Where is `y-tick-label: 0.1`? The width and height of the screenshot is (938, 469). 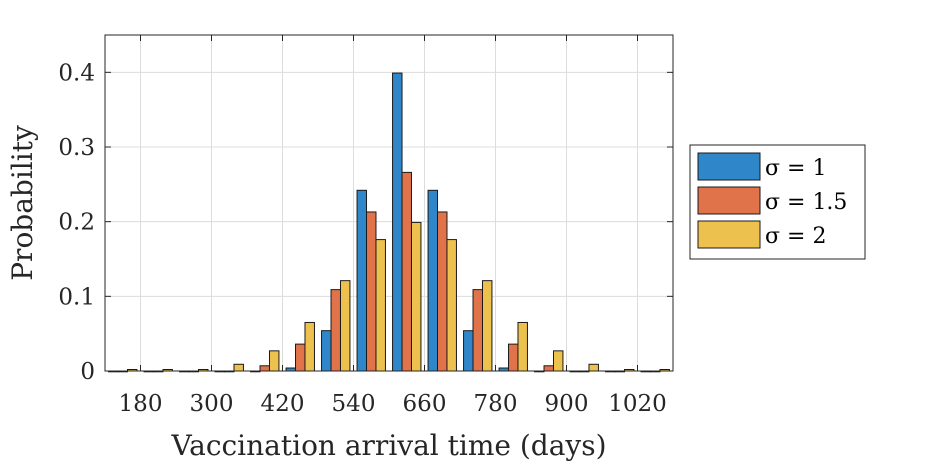 y-tick-label: 0.1 is located at coordinates (76, 297).